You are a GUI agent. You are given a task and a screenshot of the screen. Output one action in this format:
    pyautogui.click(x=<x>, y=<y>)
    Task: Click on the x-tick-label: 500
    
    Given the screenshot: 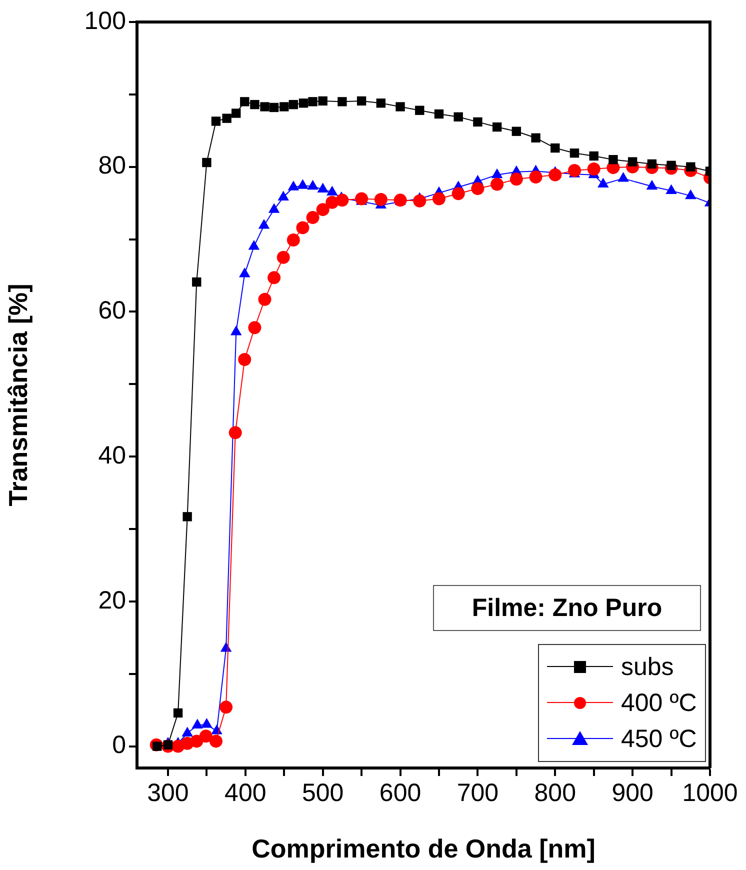 What is the action you would take?
    pyautogui.click(x=323, y=792)
    